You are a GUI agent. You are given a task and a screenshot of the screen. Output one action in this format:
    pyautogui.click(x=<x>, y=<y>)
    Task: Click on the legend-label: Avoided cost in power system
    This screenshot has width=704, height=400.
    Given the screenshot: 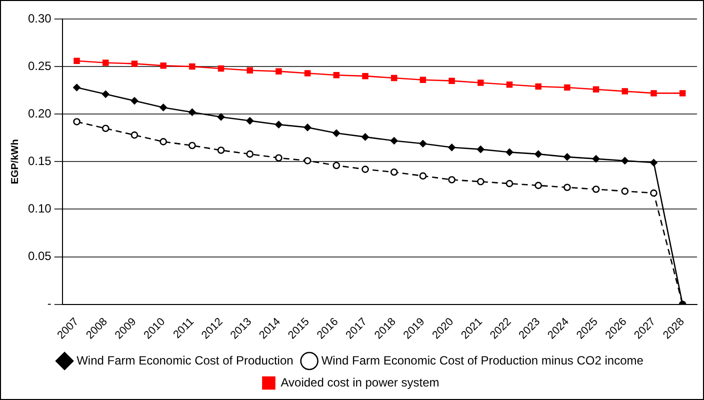 What is the action you would take?
    pyautogui.click(x=360, y=382)
    